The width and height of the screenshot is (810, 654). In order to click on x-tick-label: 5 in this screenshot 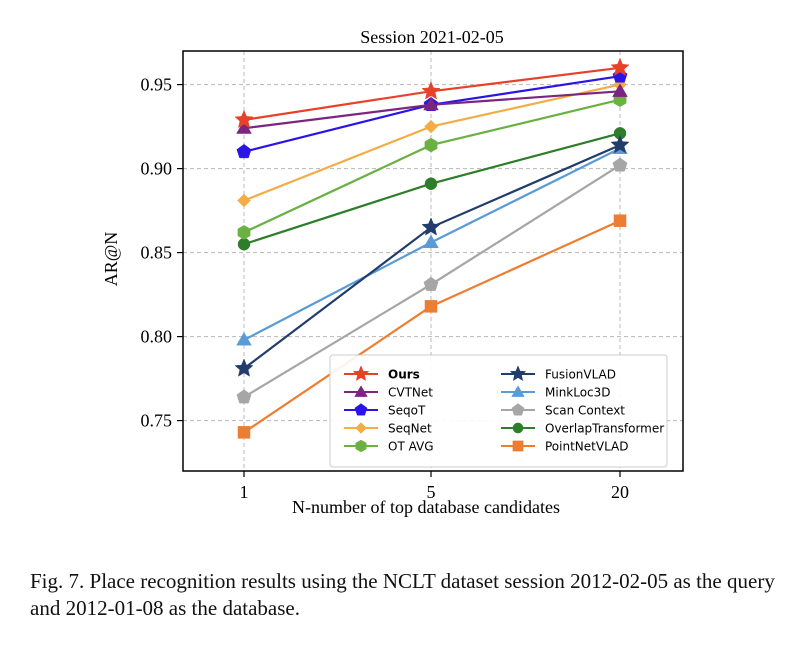, I will do `click(431, 492)`.